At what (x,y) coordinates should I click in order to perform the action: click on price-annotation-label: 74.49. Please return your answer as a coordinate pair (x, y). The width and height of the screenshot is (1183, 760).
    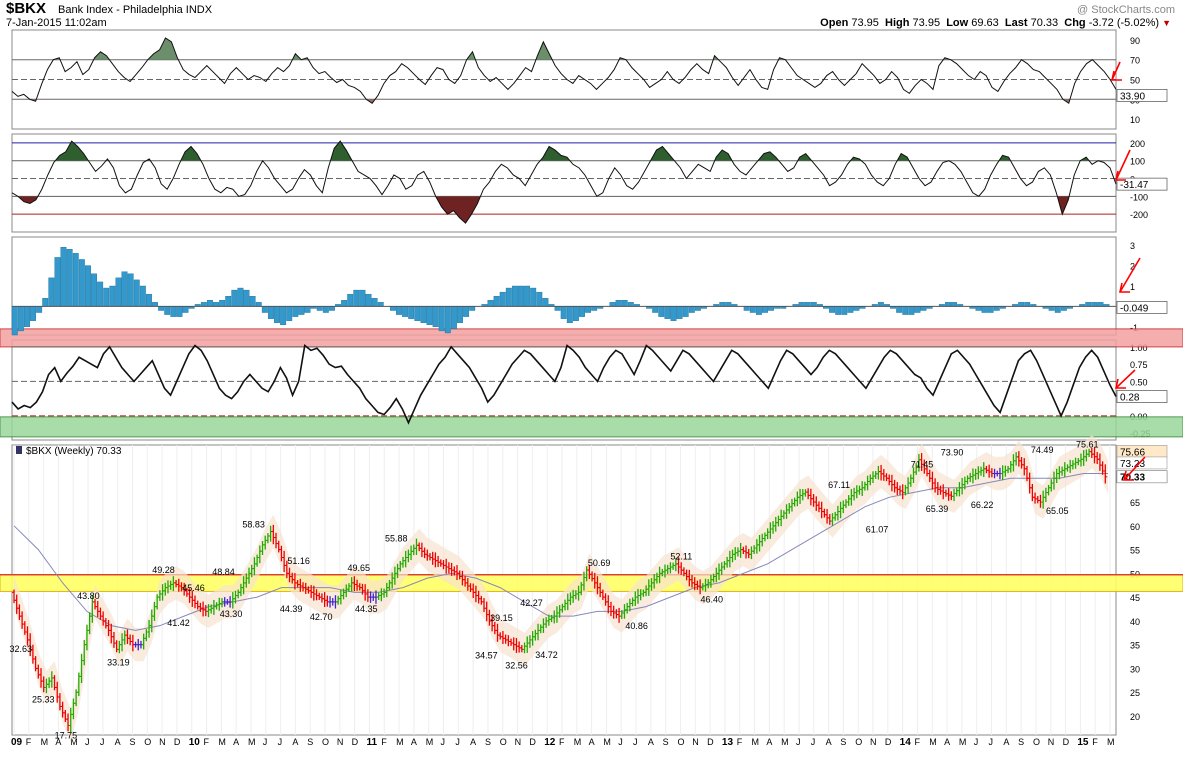
    Looking at the image, I should click on (1042, 450).